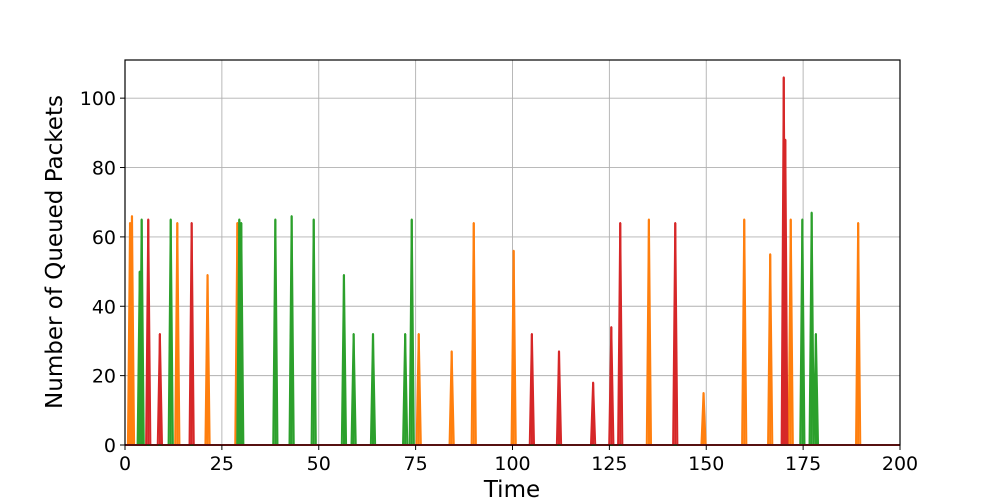 The image size is (1000, 500). Describe the element at coordinates (803, 464) in the screenshot. I see `x-tick-label: 175` at that location.